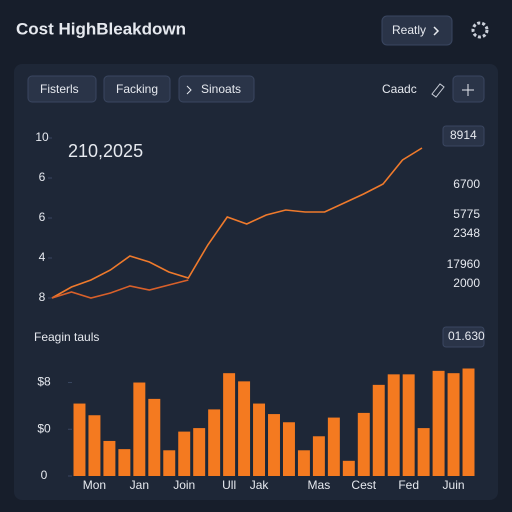  I want to click on toolbar-label: Caadc, so click(399, 89).